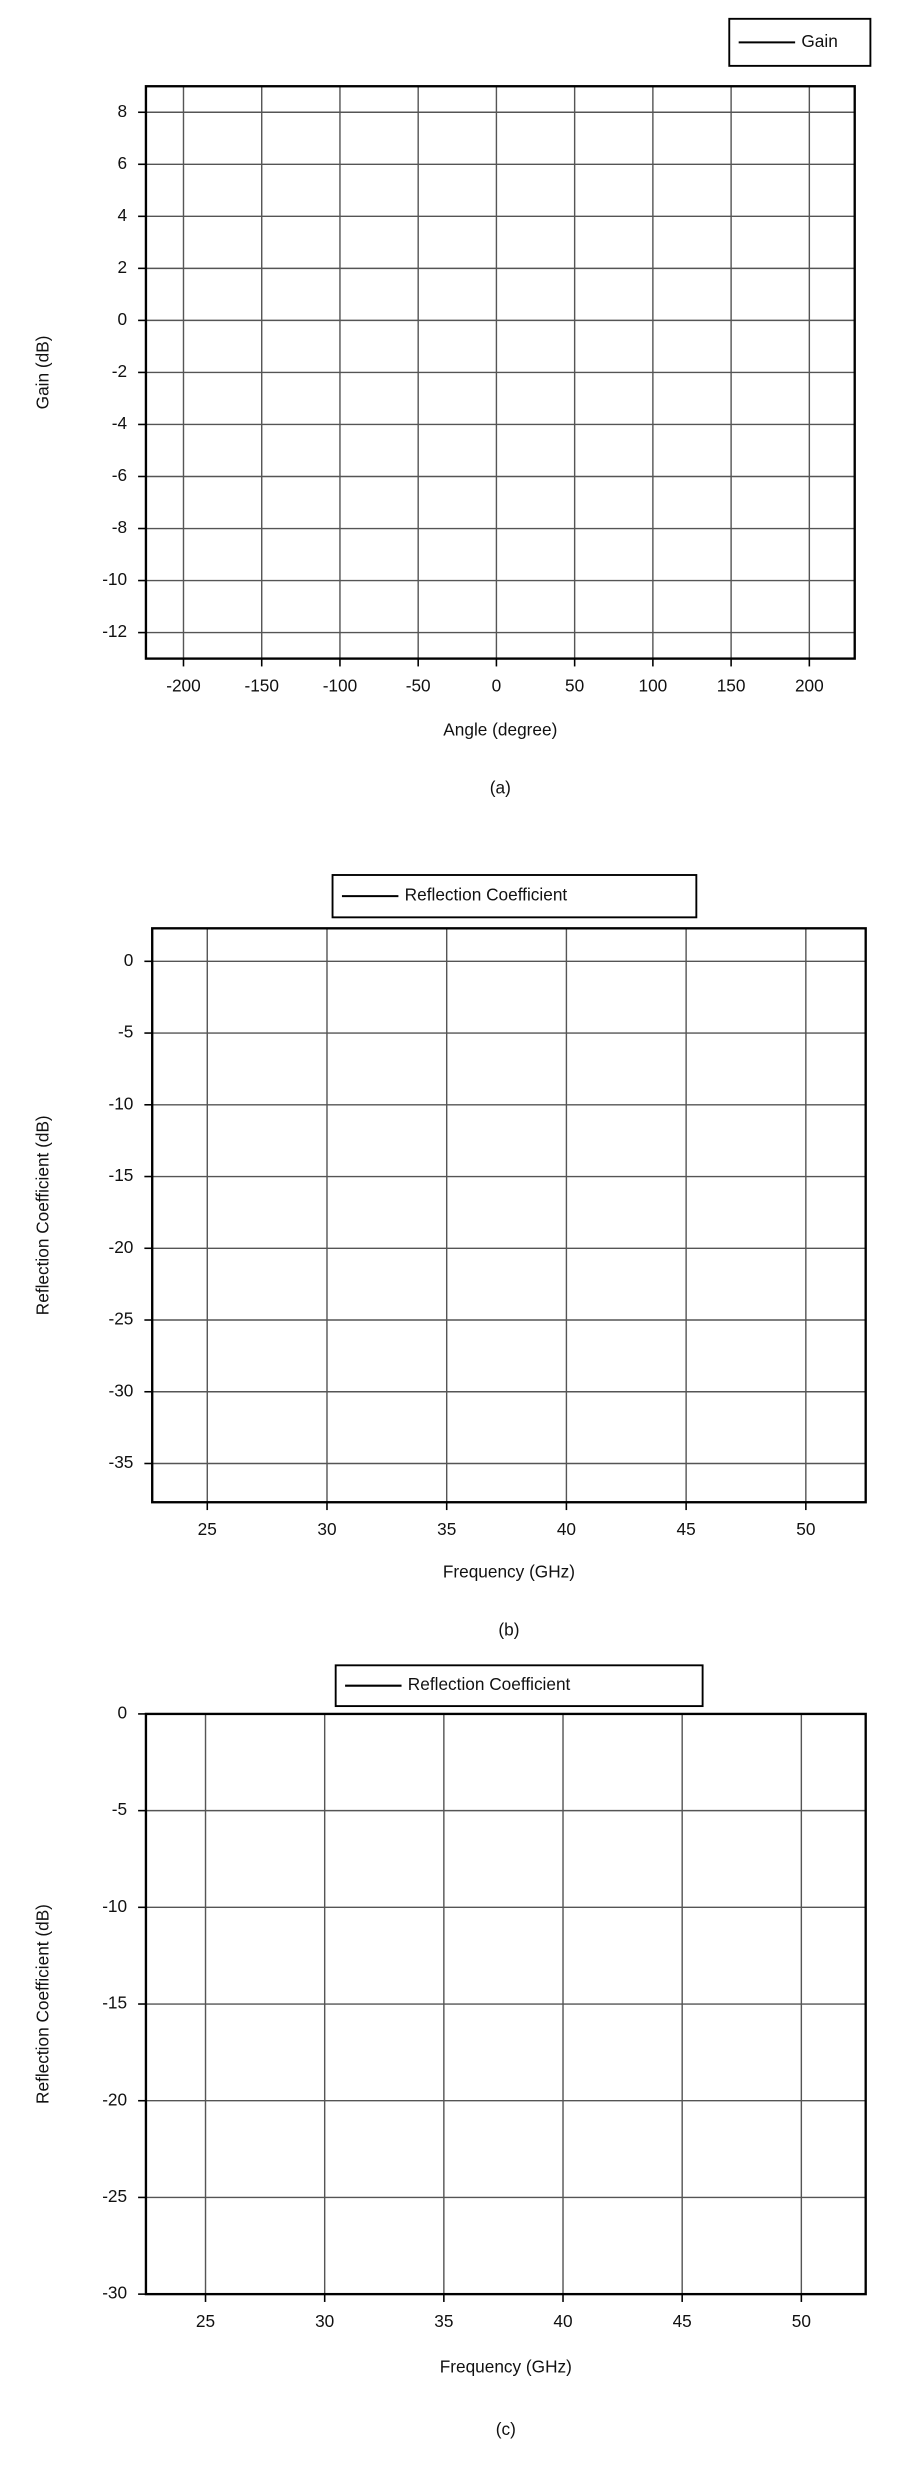 The image size is (905, 2487). Describe the element at coordinates (418, 685) in the screenshot. I see `x-tick-label: -50` at that location.